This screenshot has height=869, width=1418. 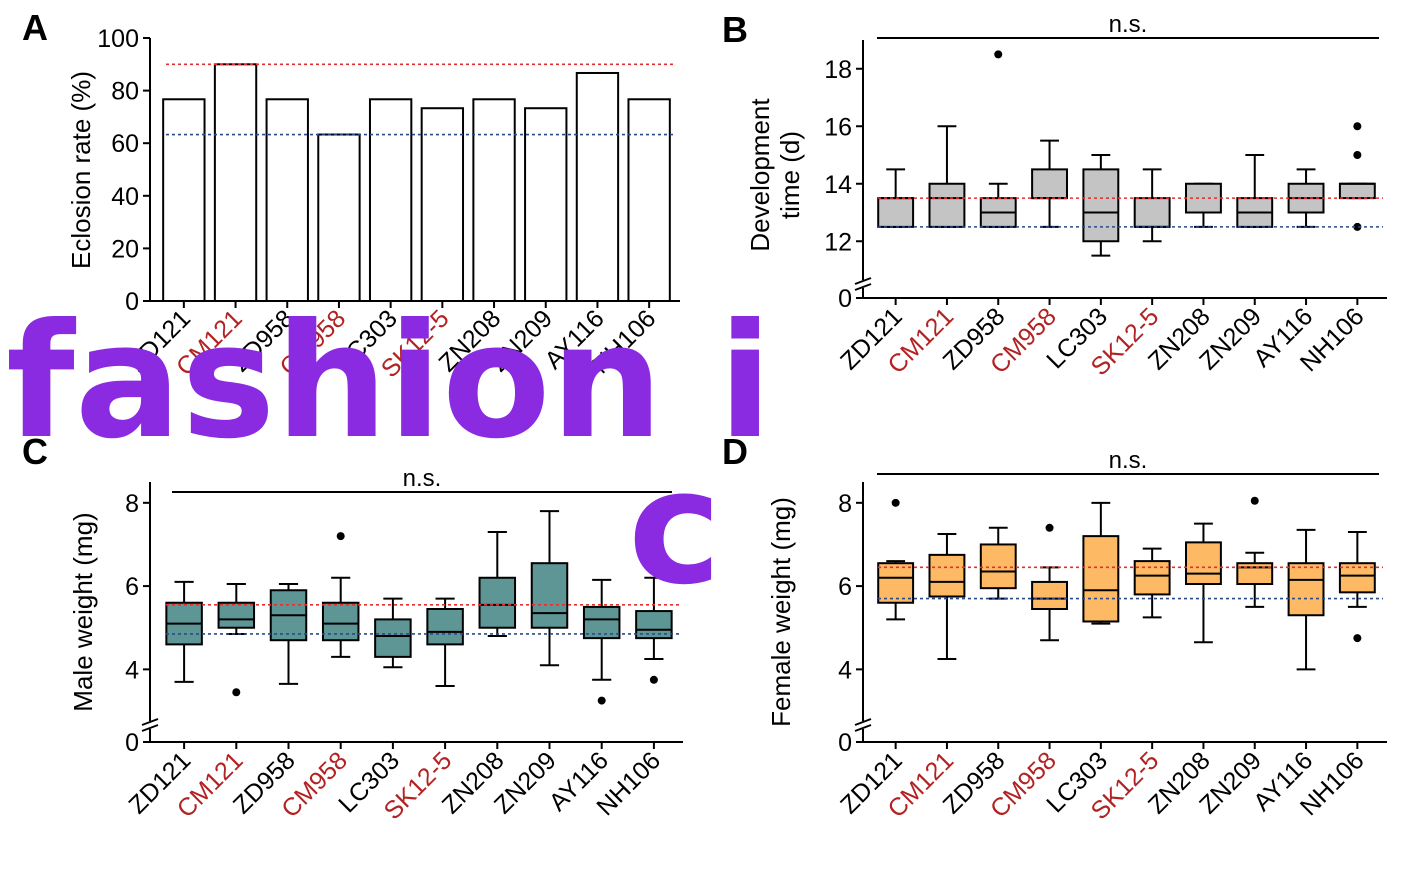 What do you see at coordinates (675, 528) in the screenshot?
I see `watermark-text: c` at bounding box center [675, 528].